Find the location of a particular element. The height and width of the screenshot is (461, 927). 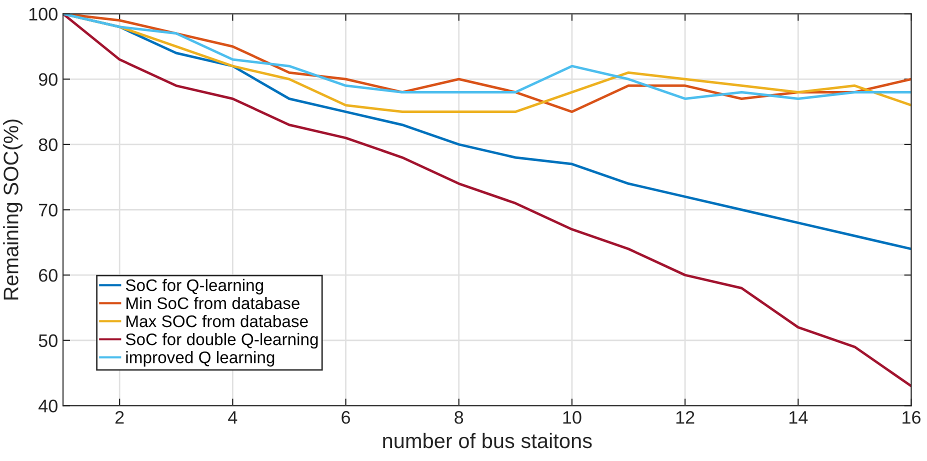

legend-label: Min SoC from database is located at coordinates (213, 303).